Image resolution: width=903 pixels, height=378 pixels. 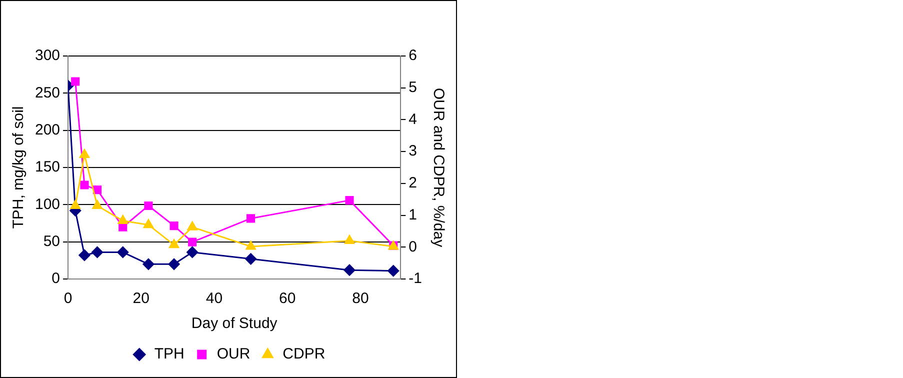 What do you see at coordinates (304, 354) in the screenshot?
I see `legend-label: CDPR` at bounding box center [304, 354].